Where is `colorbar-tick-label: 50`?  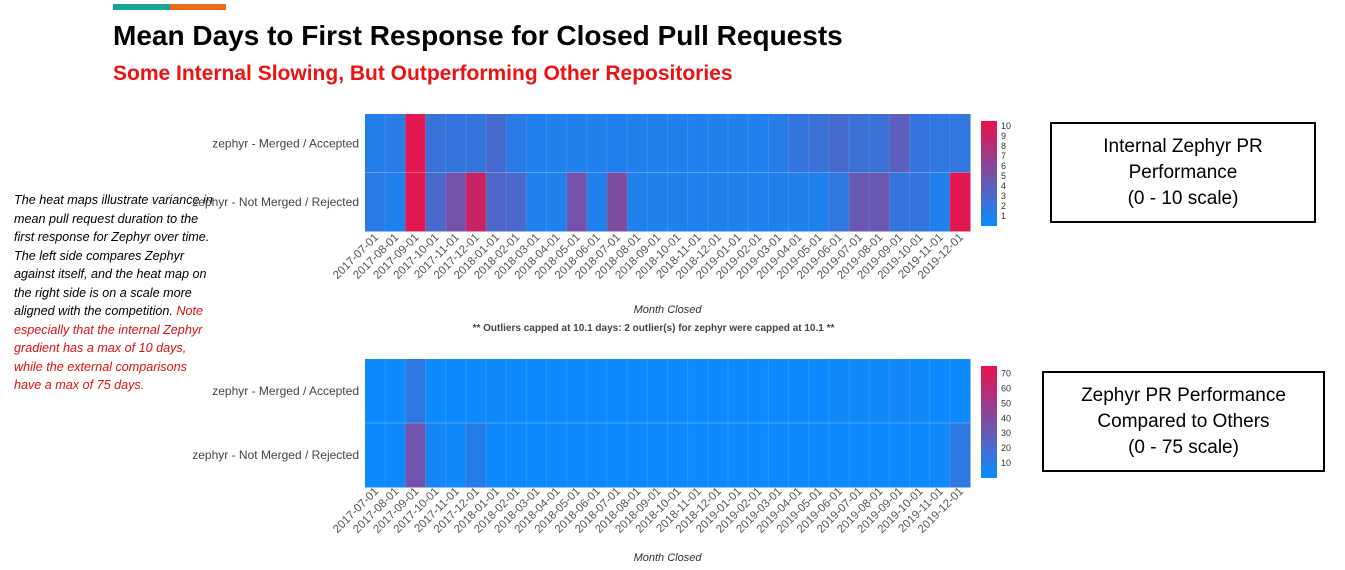
colorbar-tick-label: 50 is located at coordinates (1006, 403).